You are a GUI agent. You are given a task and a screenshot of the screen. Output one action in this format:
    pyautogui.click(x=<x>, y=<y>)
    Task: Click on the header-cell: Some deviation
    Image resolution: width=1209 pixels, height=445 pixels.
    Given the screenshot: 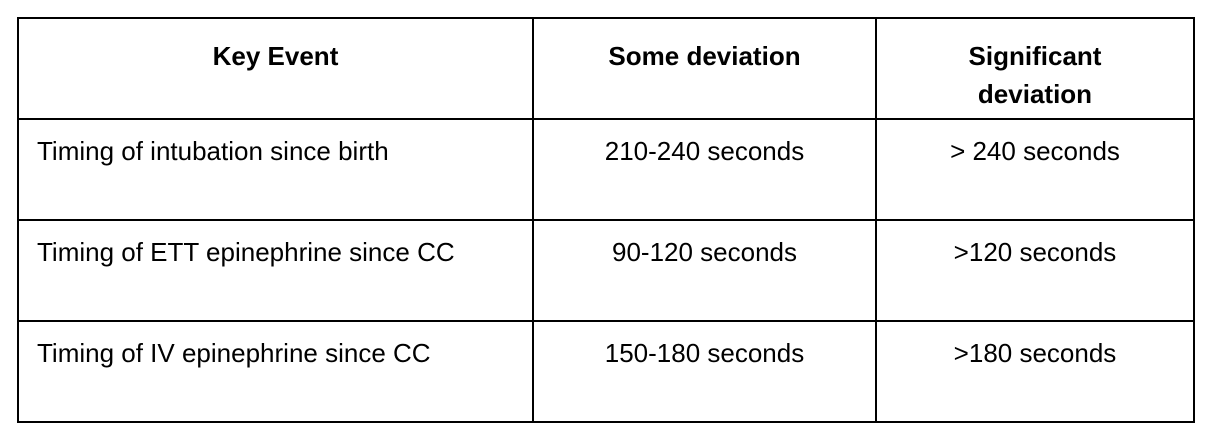 What is the action you would take?
    pyautogui.click(x=704, y=68)
    